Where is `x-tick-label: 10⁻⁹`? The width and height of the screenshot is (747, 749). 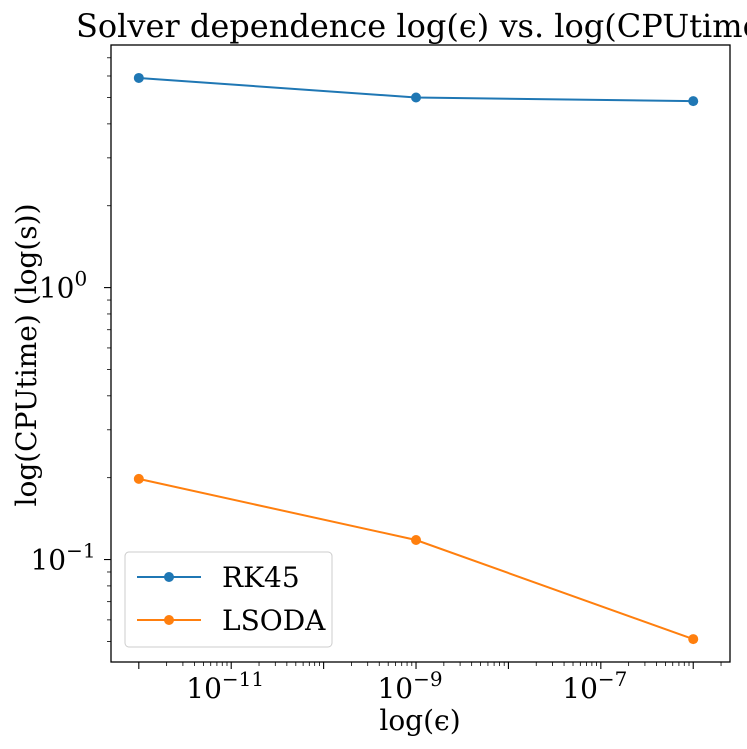 x-tick-label: 10⁻⁹ is located at coordinates (409, 686).